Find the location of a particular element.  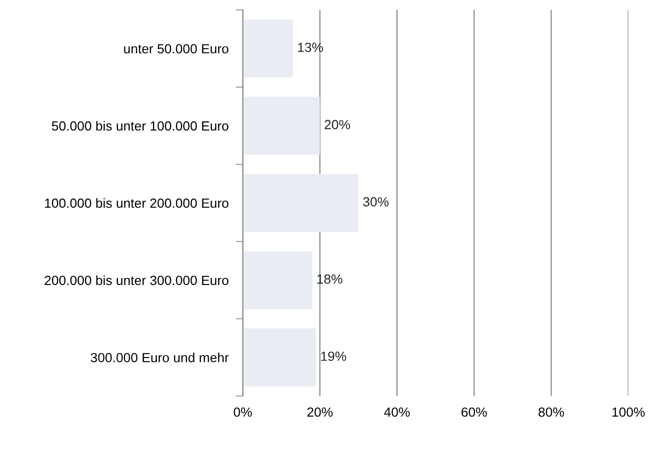

x-tick-label: 40% is located at coordinates (397, 412).